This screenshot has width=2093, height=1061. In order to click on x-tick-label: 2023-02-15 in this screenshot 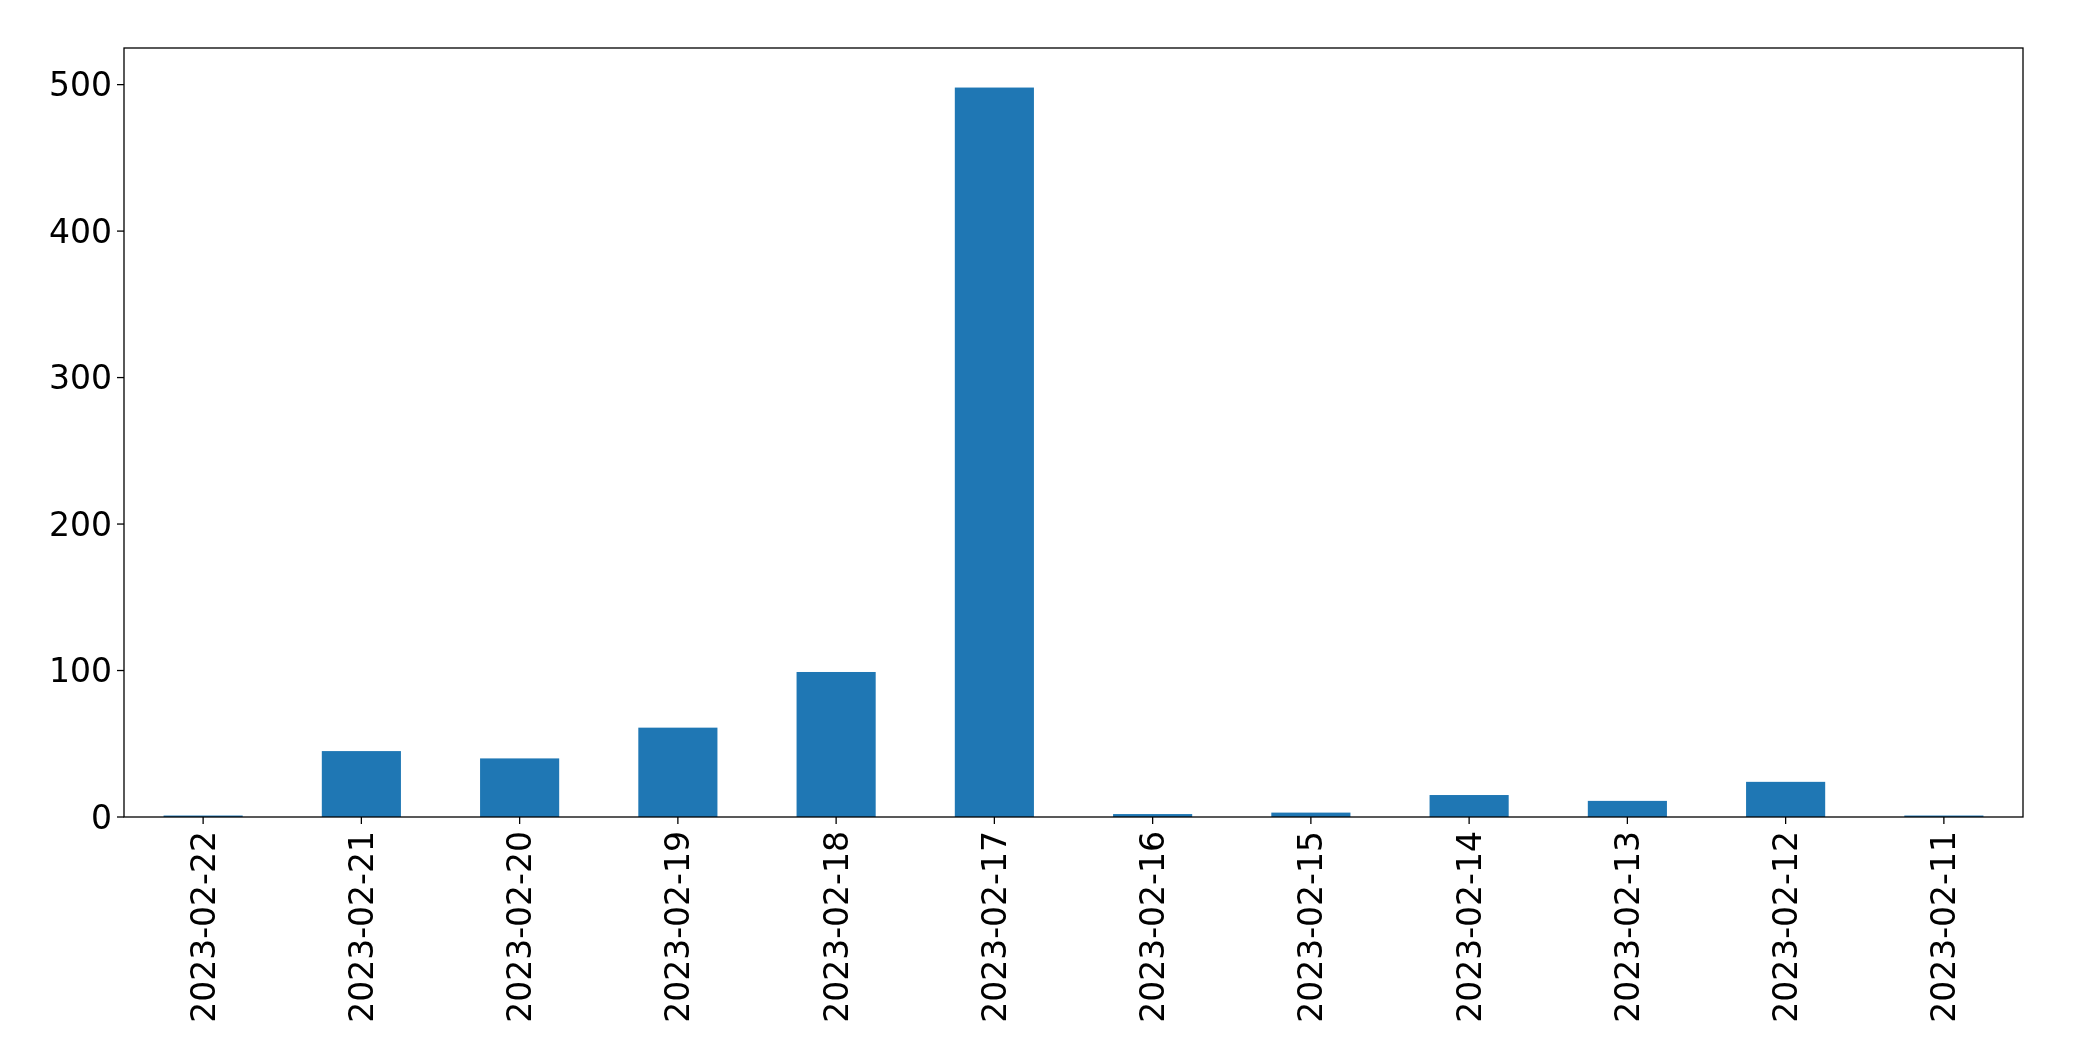, I will do `click(1311, 927)`.